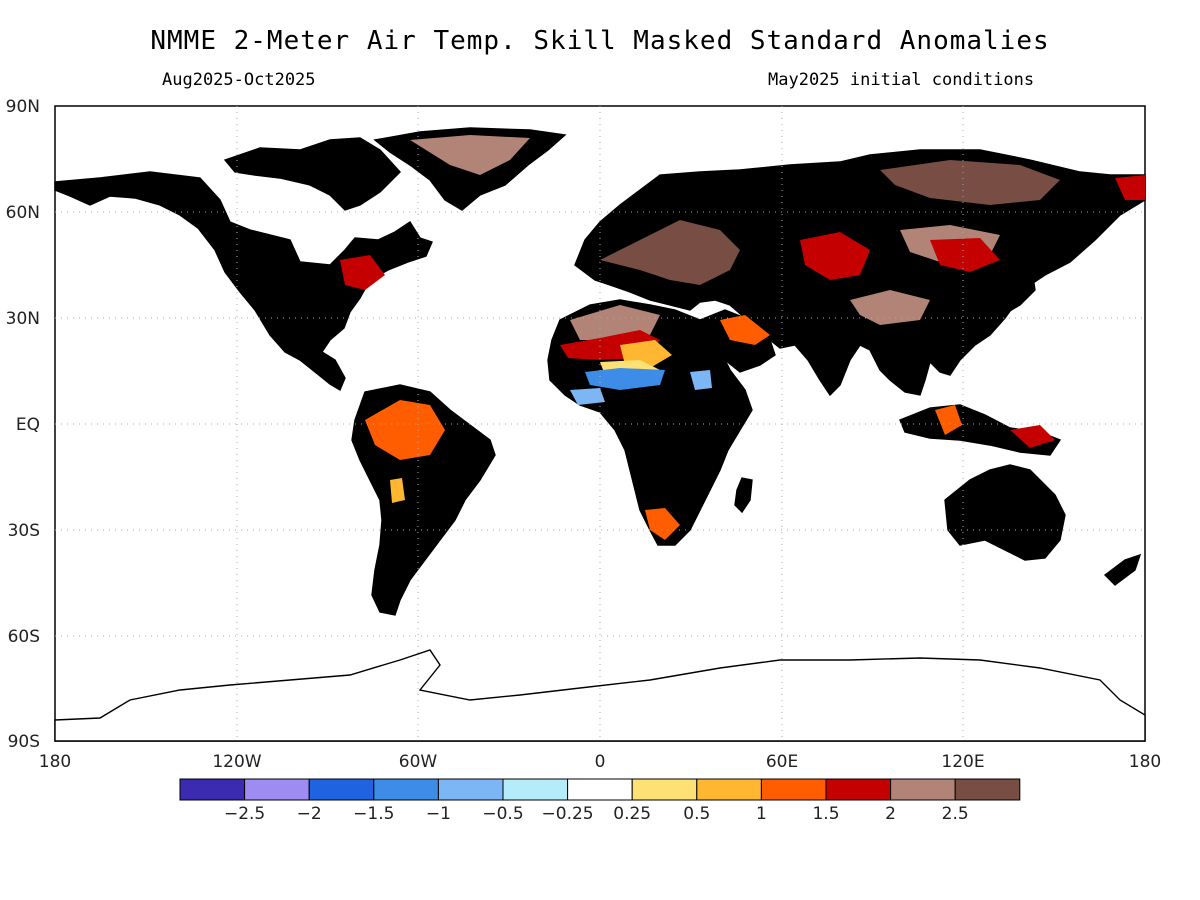 This screenshot has height=900, width=1200. What do you see at coordinates (28, 425) in the screenshot?
I see `lat-label: EQ` at bounding box center [28, 425].